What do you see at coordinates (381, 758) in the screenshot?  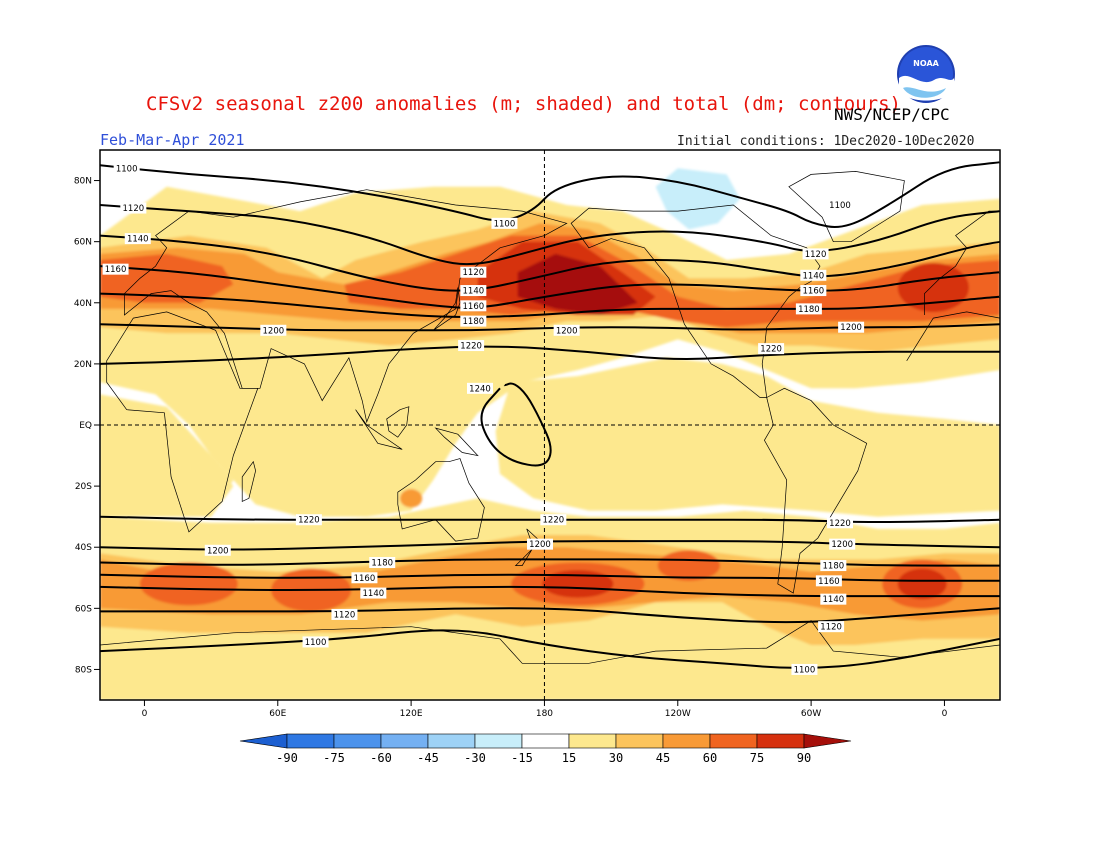 I see `colorbar-label: -60` at bounding box center [381, 758].